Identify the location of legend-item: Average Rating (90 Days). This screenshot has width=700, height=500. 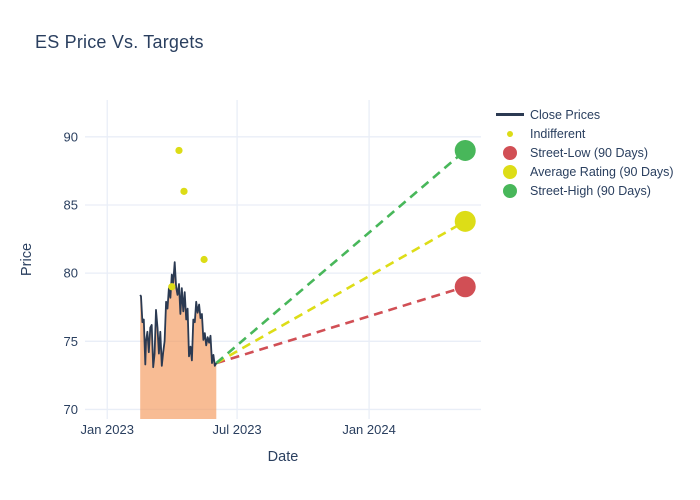
(583, 171).